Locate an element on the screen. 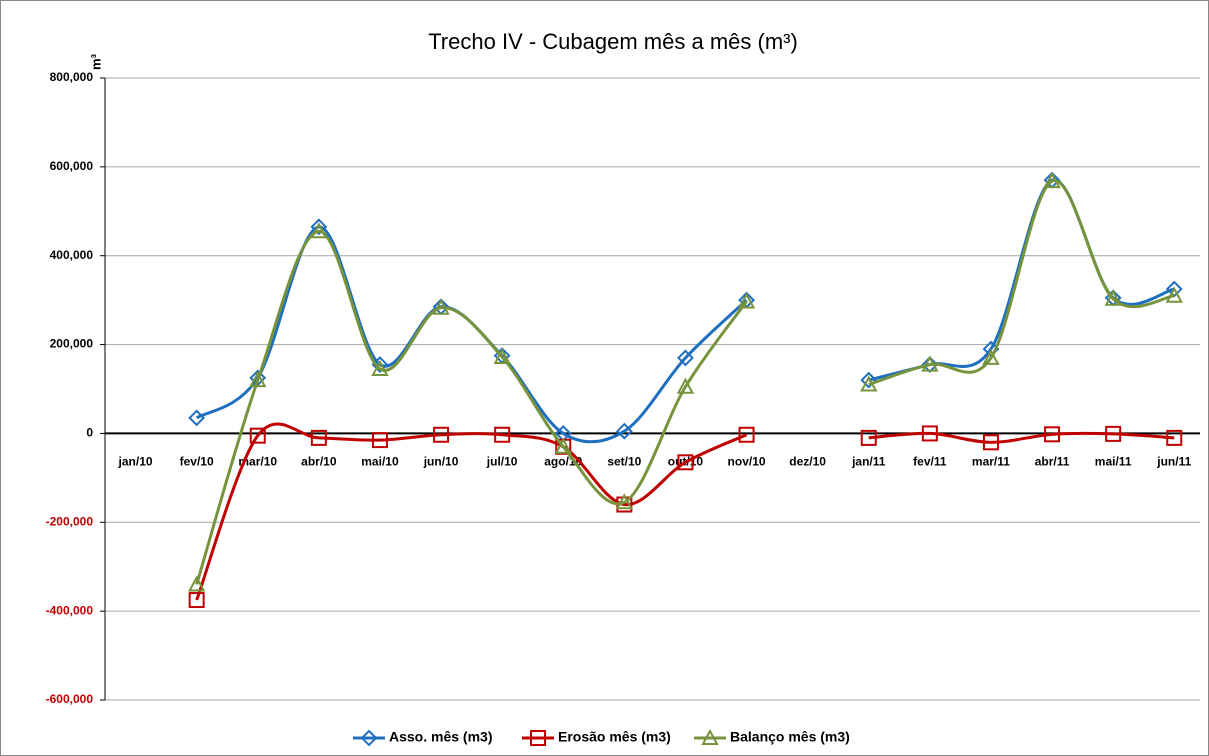 The width and height of the screenshot is (1209, 756). x-tick-label: jul/10 is located at coordinates (502, 462).